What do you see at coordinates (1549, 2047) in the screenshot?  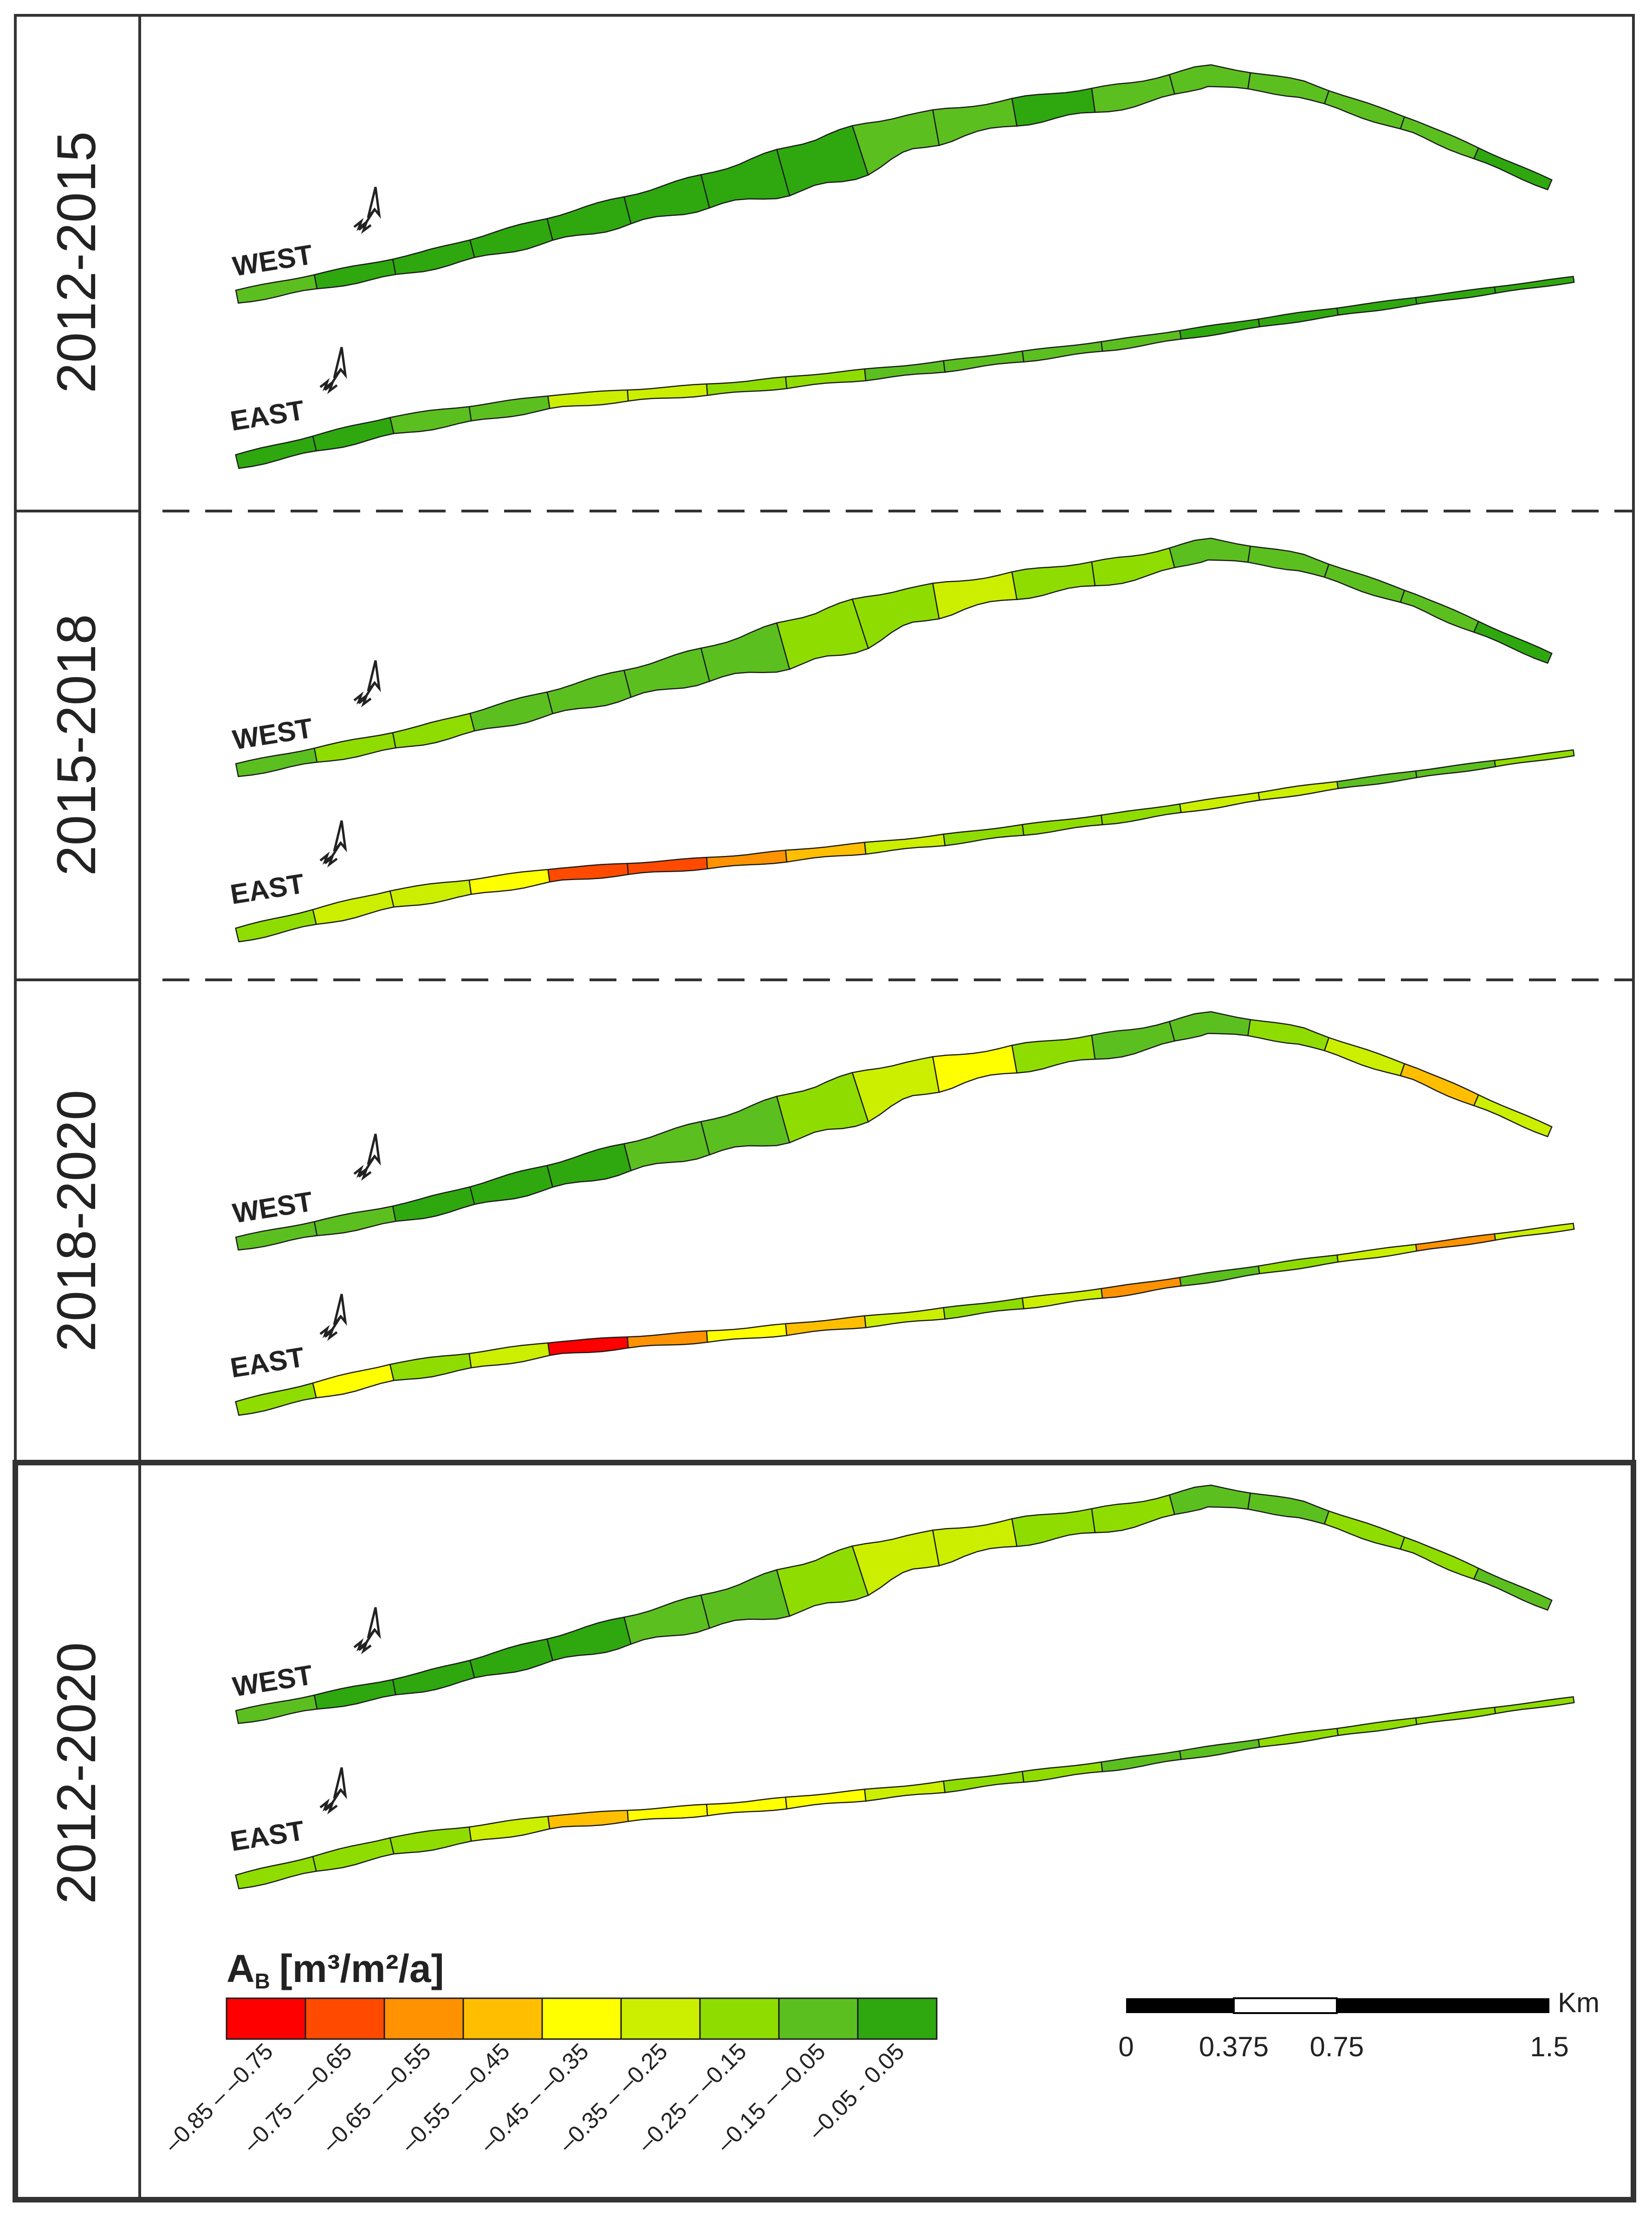 I see `scale-tick-label: 1.5` at bounding box center [1549, 2047].